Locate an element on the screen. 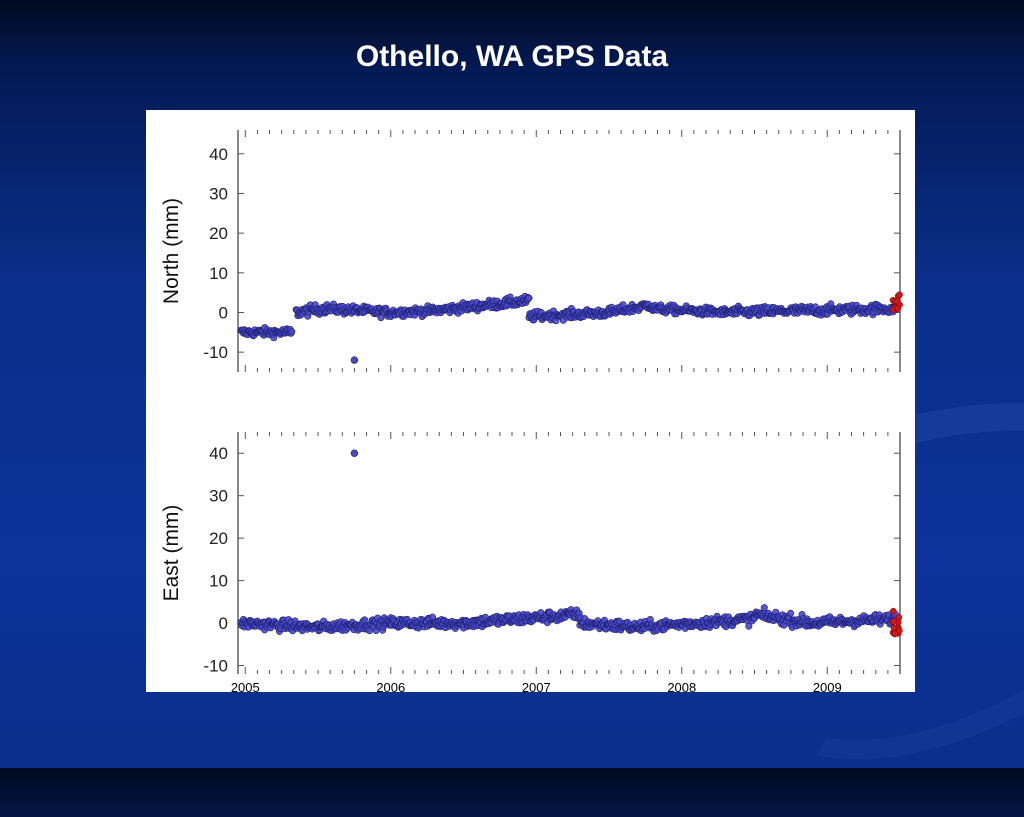 The image size is (1024, 817). x-tick-label: 2006 is located at coordinates (391, 687).